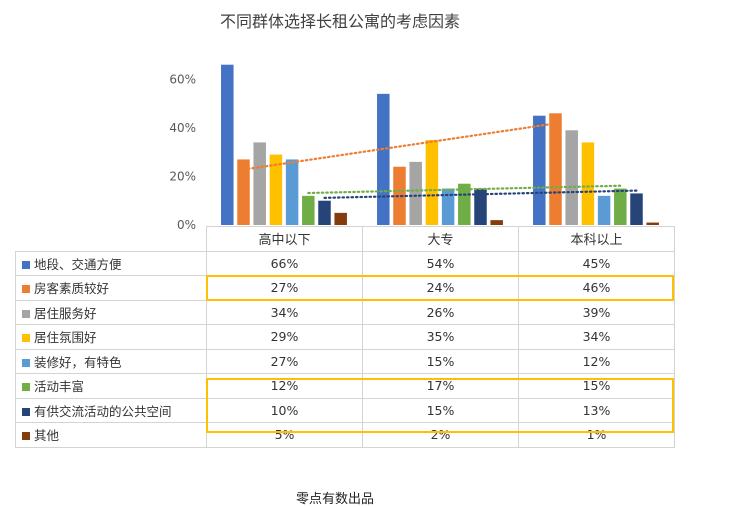 Image resolution: width=742 pixels, height=507 pixels. What do you see at coordinates (440, 337) in the screenshot?
I see `data-label: 35%` at bounding box center [440, 337].